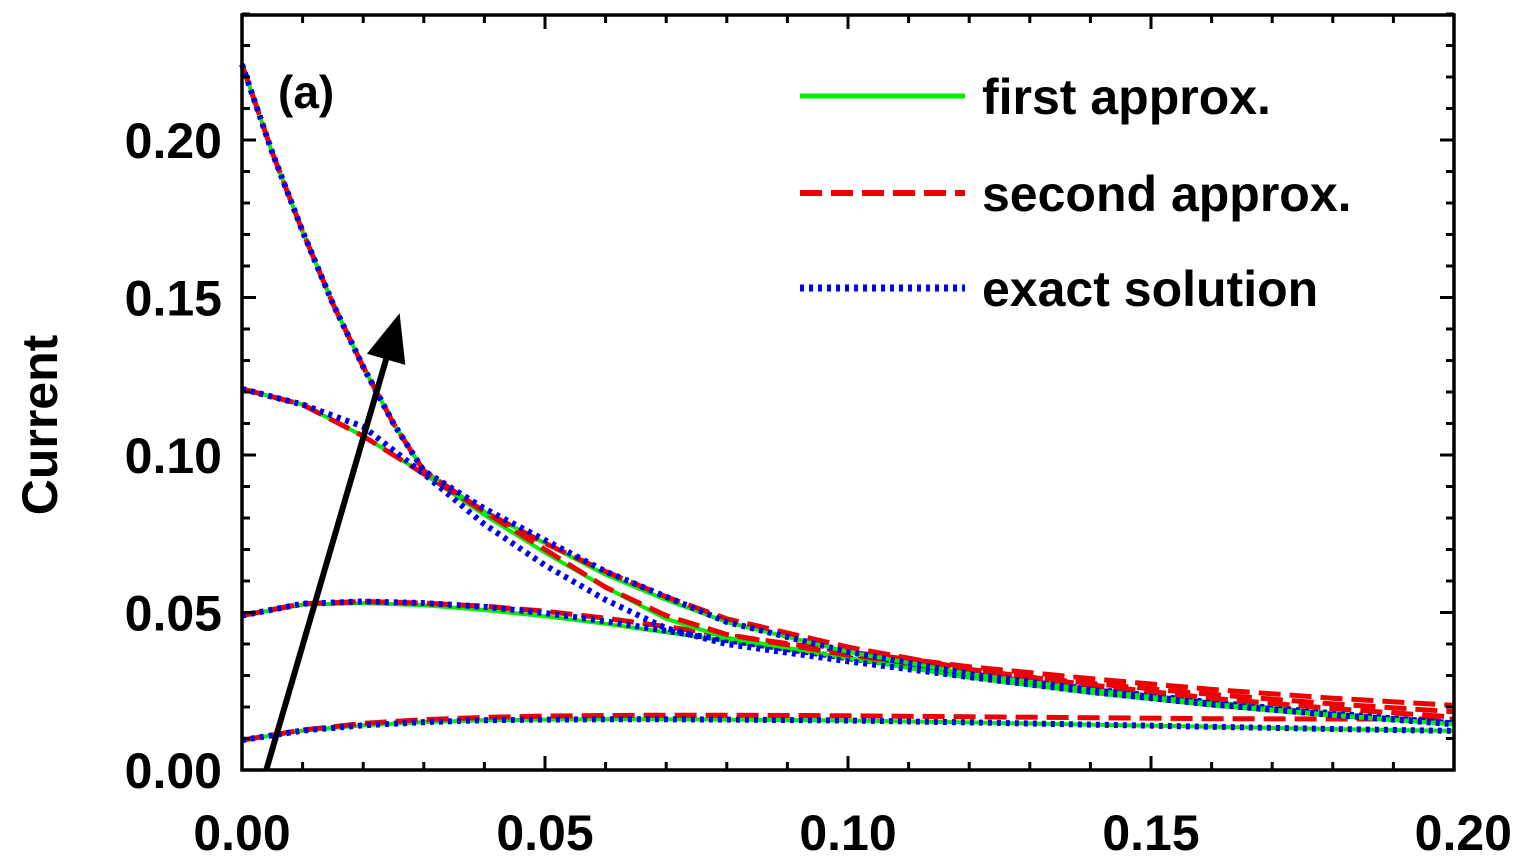  I want to click on curve-1-second-approx, so click(847, 727).